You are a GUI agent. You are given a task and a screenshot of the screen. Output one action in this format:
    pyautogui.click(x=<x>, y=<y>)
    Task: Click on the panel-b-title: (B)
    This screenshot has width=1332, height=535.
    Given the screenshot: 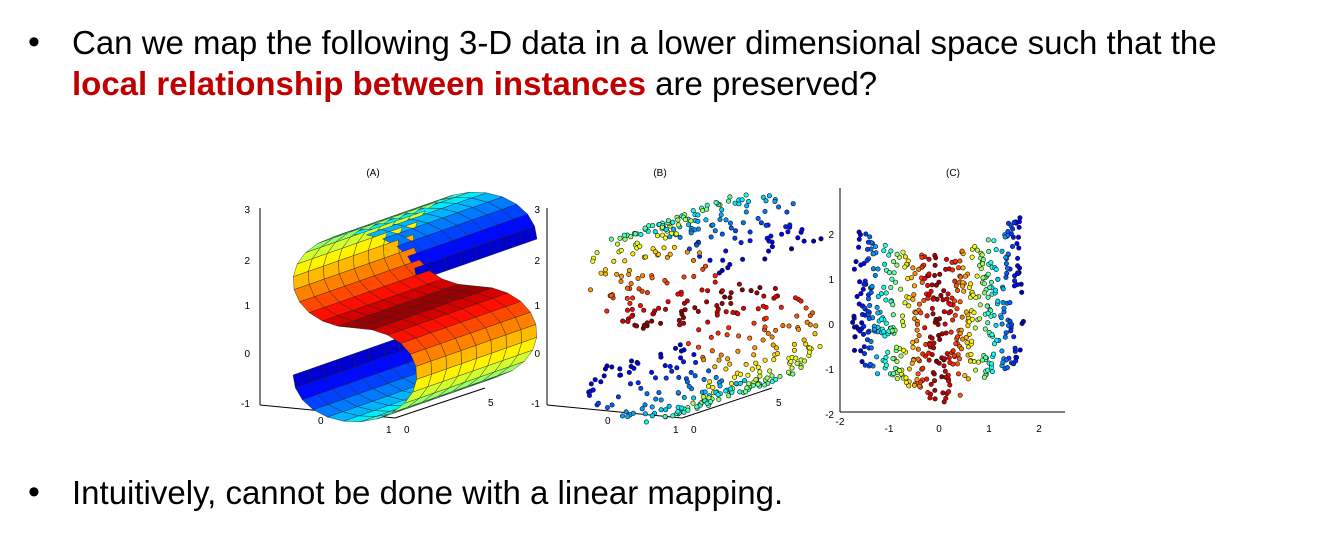 What is the action you would take?
    pyautogui.click(x=659, y=173)
    